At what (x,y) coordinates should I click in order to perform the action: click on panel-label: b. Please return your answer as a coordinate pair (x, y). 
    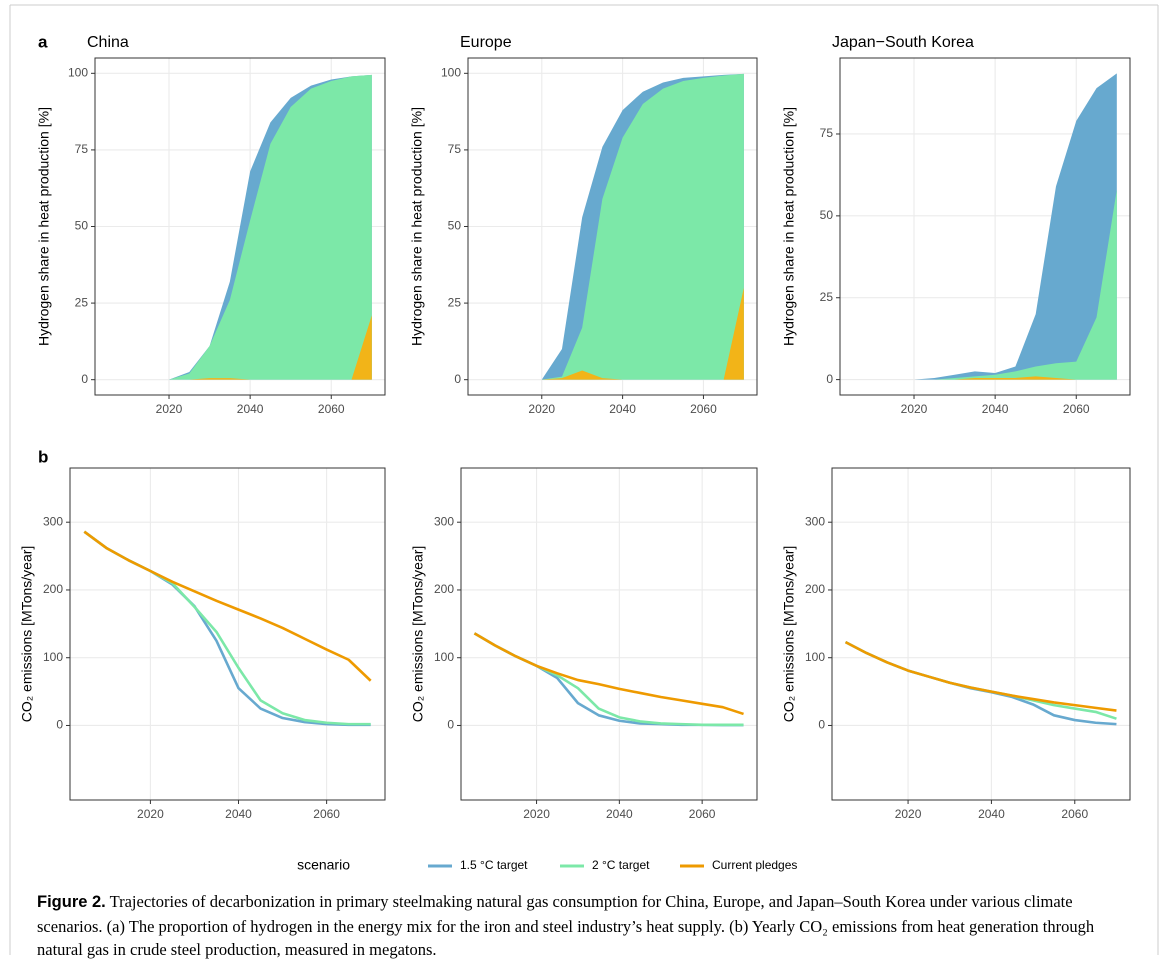
    Looking at the image, I should click on (43, 456).